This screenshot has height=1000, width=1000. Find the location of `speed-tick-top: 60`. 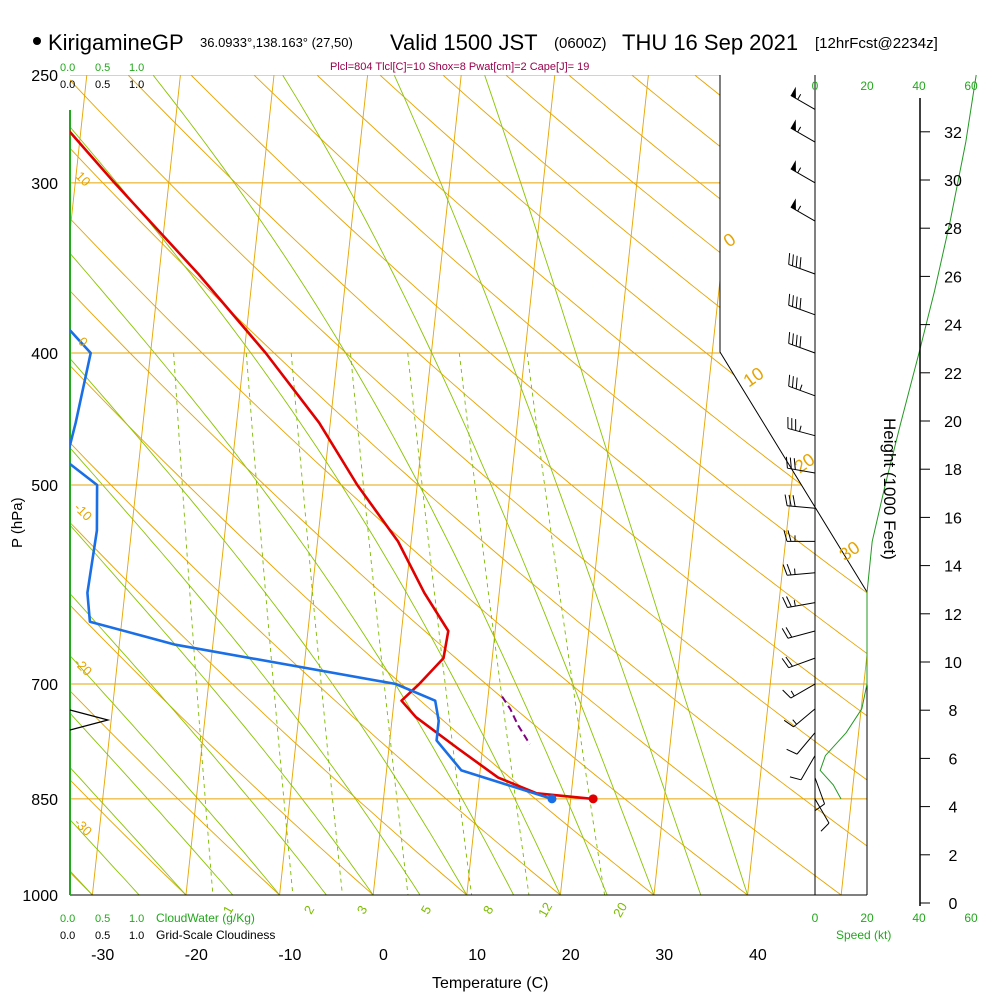

speed-tick-top: 60 is located at coordinates (971, 86).